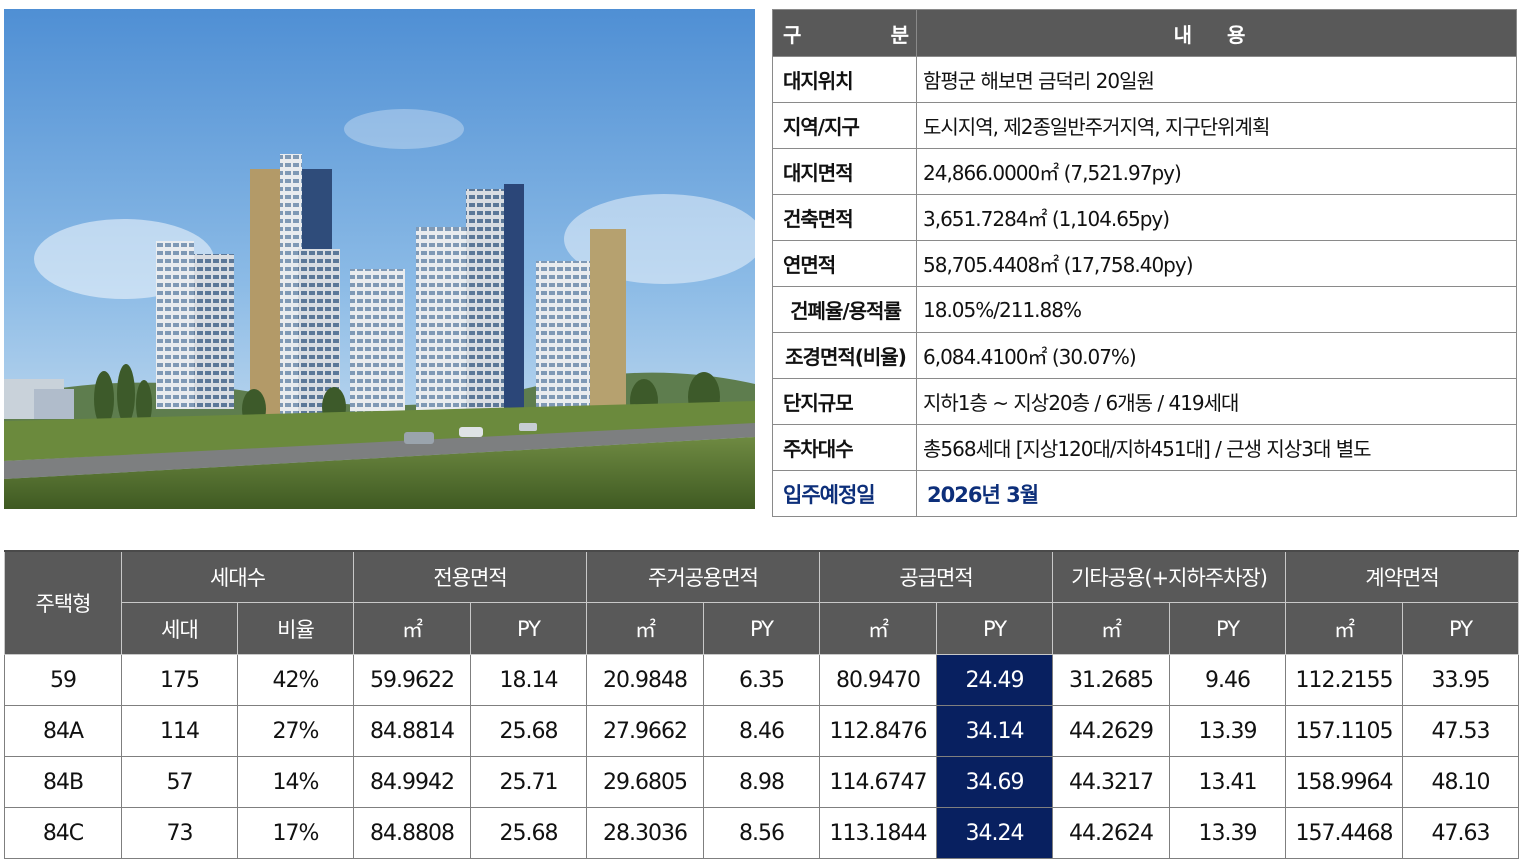 This screenshot has width=1523, height=864. Describe the element at coordinates (878, 782) in the screenshot. I see `cell-supply-m2: 114.6747` at that location.